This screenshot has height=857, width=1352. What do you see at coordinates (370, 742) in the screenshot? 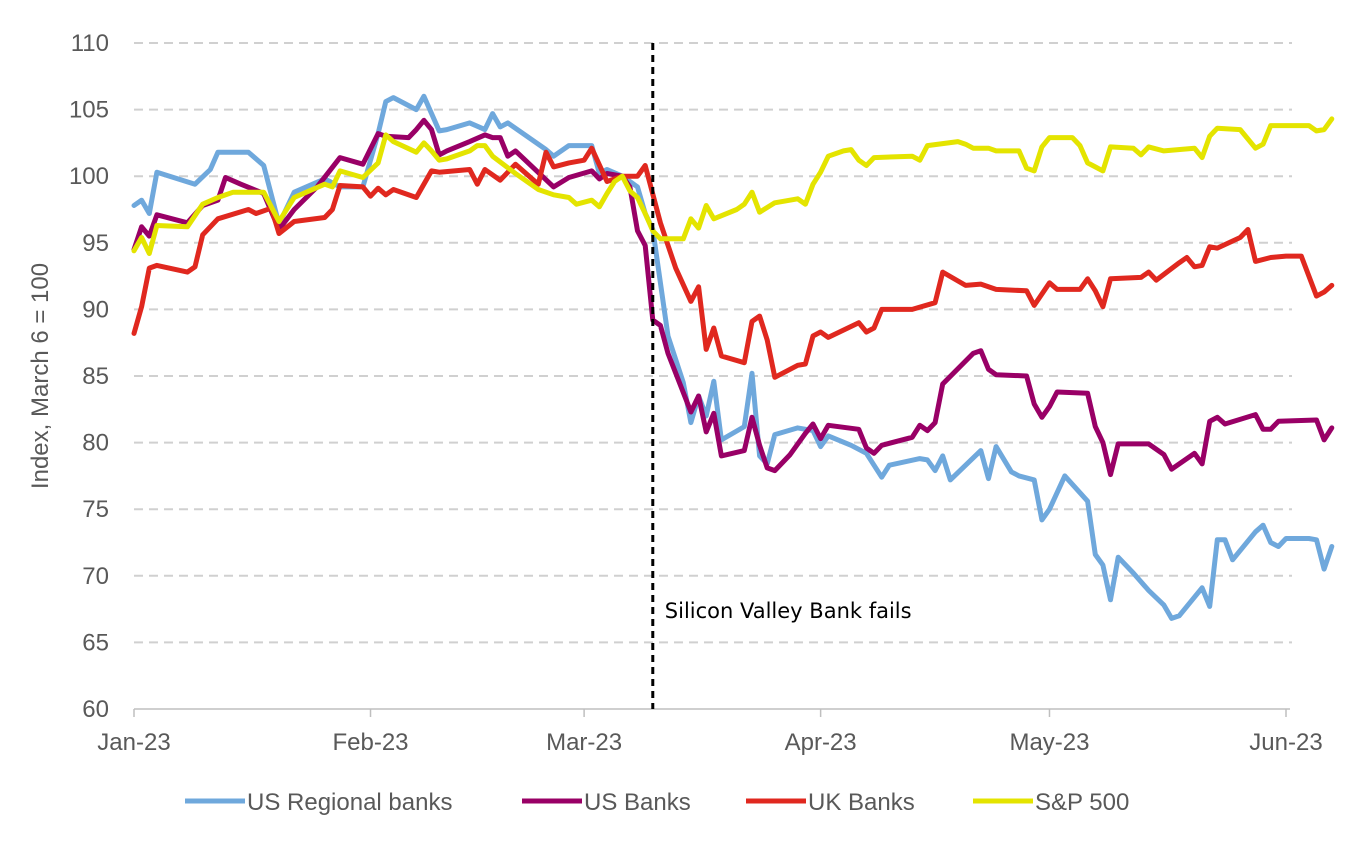
I see `x-tick-label: Feb-23` at bounding box center [370, 742].